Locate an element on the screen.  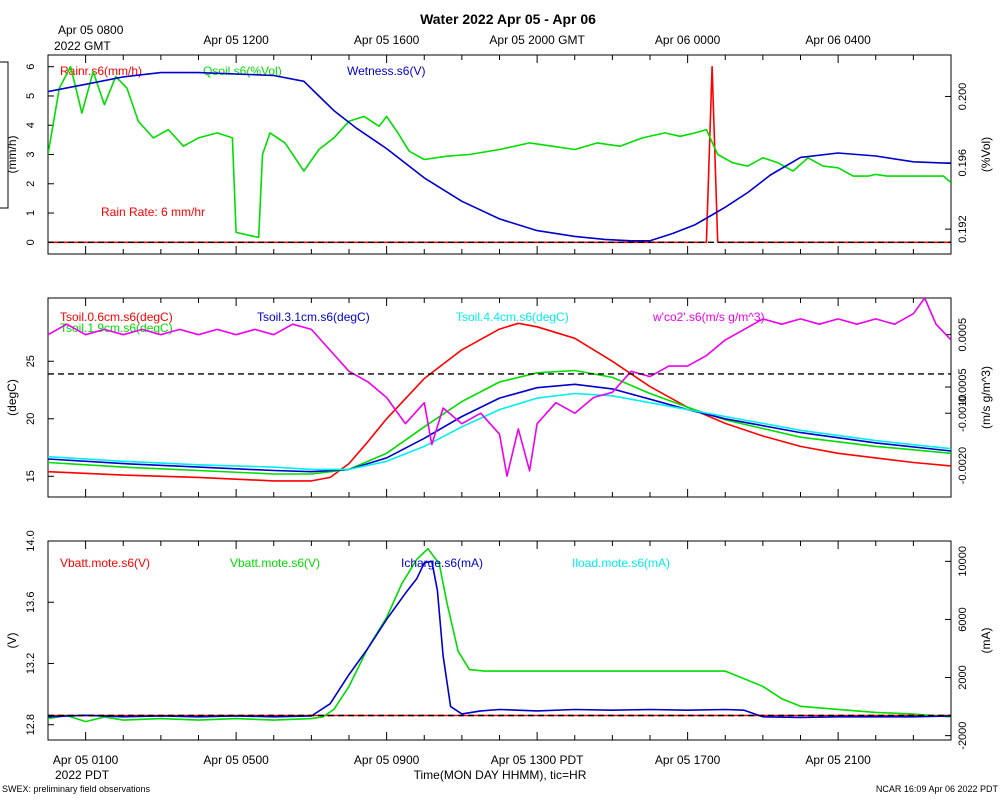
y-left-tick-label: 15 is located at coordinates (31, 476).